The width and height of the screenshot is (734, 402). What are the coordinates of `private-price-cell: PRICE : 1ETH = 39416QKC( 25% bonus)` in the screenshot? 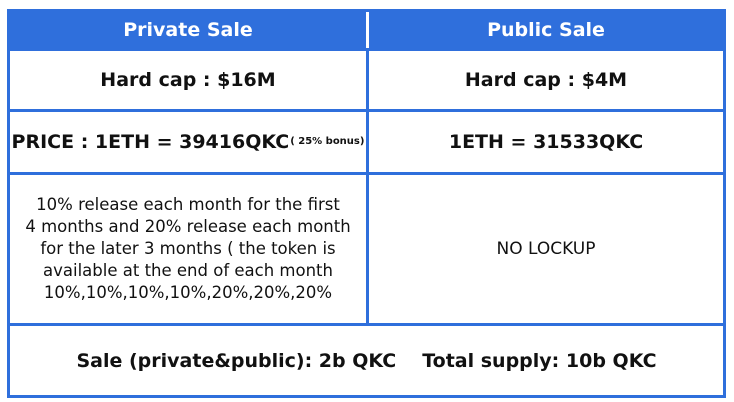 It's located at (189, 140).